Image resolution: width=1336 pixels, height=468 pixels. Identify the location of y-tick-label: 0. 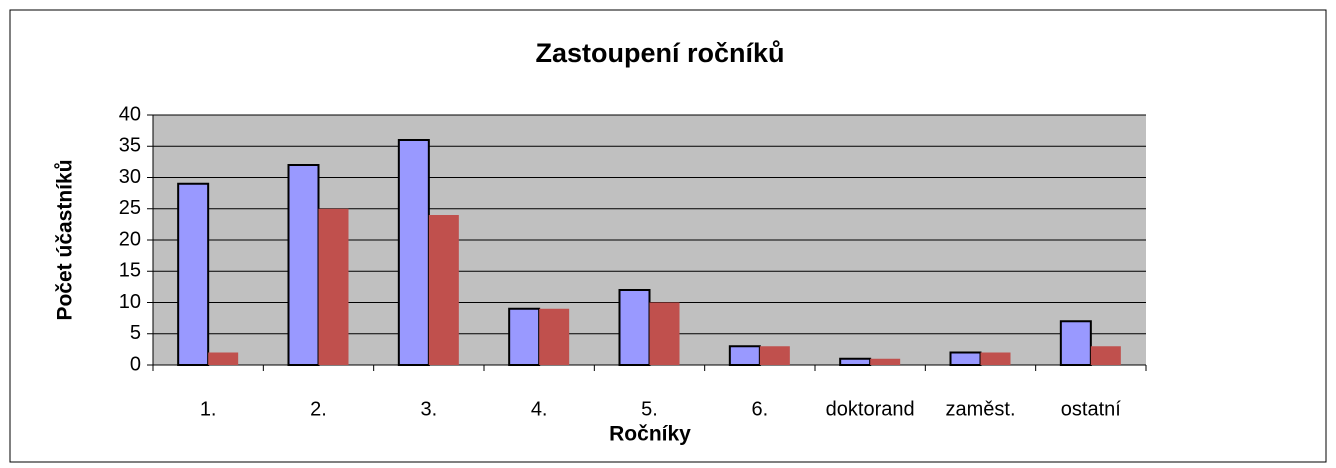
(135, 364).